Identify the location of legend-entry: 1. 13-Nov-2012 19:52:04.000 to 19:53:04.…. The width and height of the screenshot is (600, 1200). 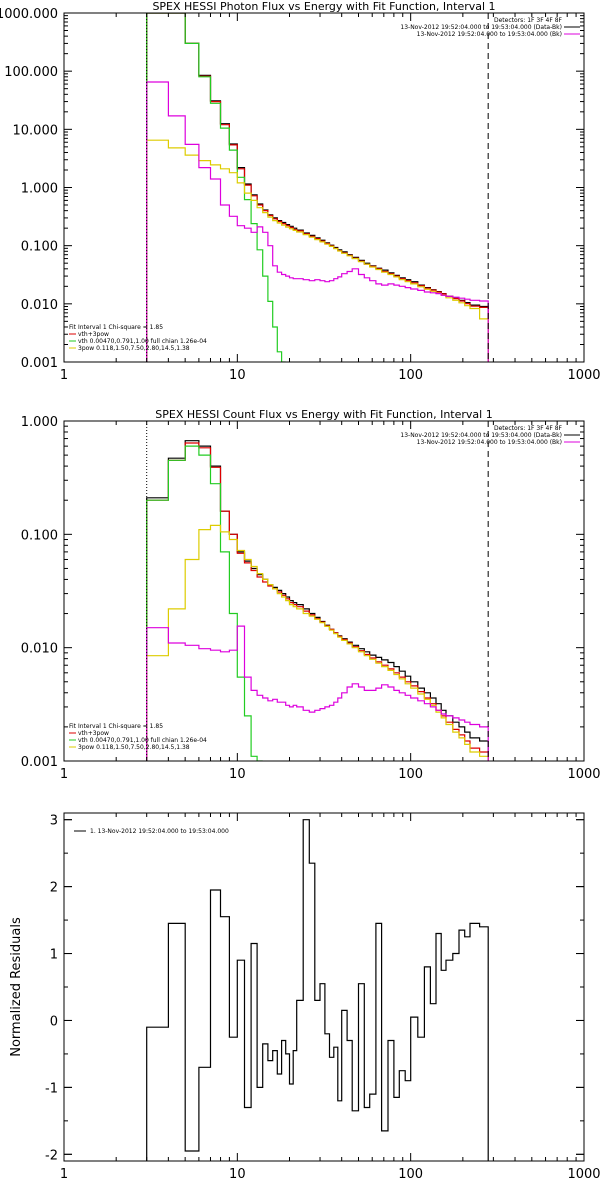
(159, 831).